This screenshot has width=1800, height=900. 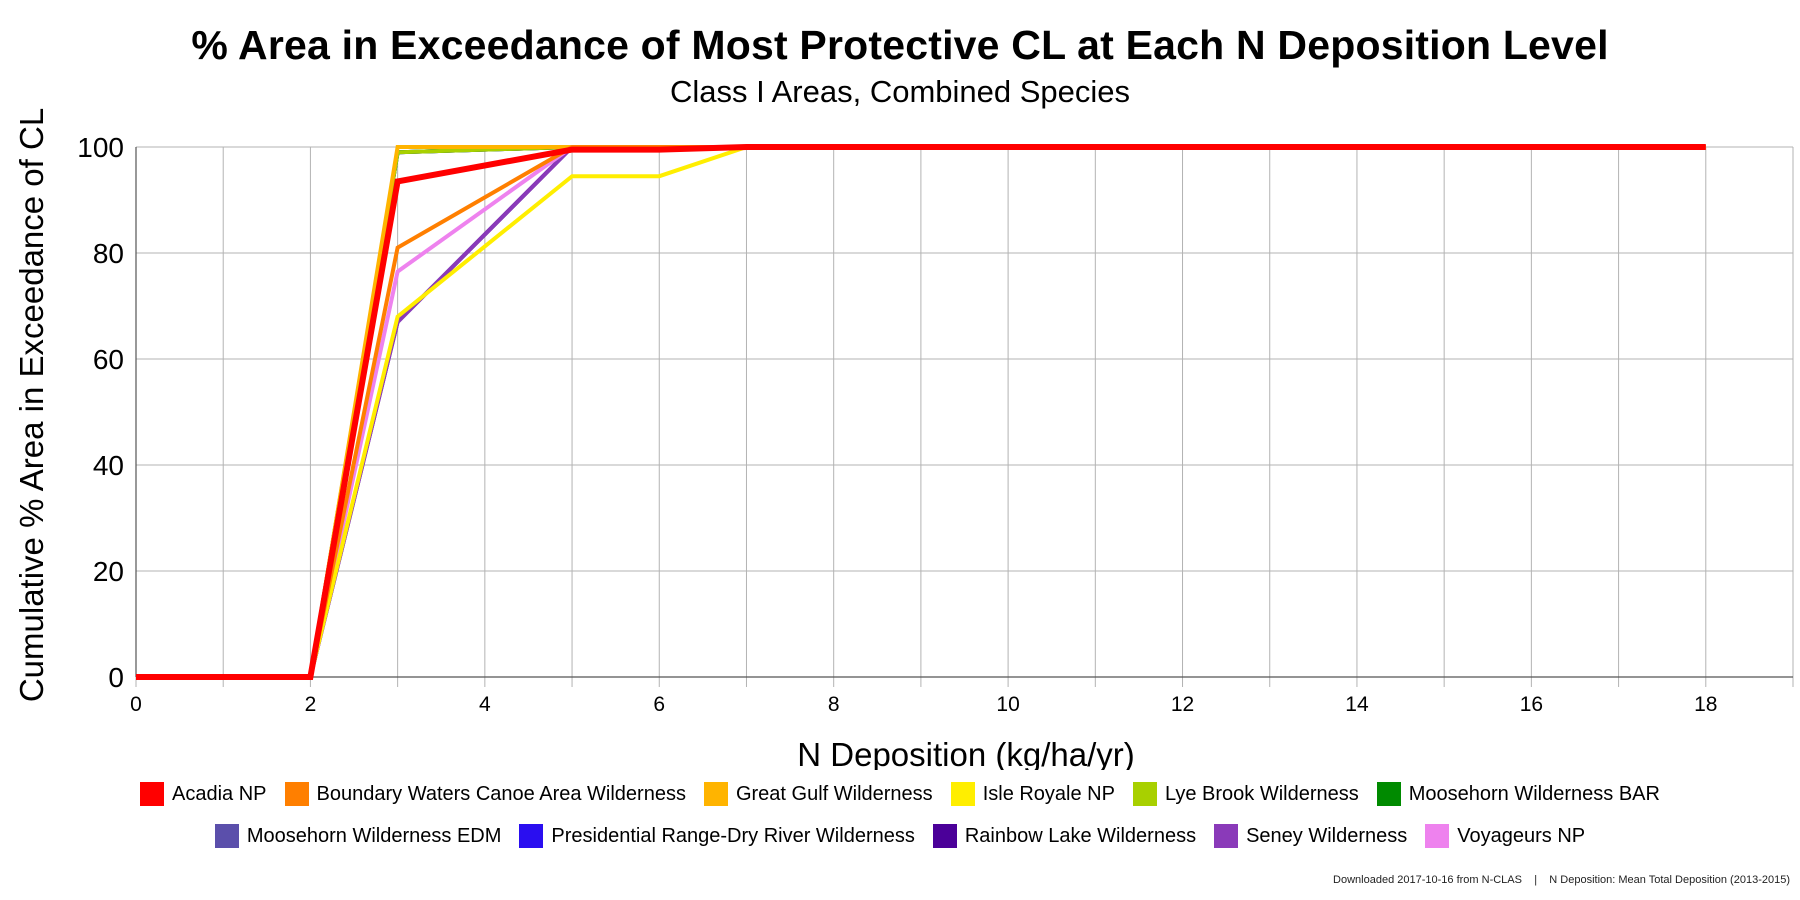 I want to click on legend-item: Isle Royale NP, so click(x=1032, y=794).